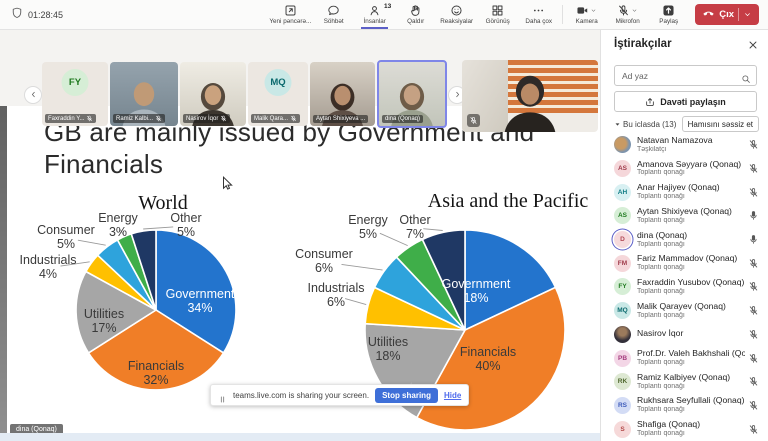 The image size is (768, 441). What do you see at coordinates (586, 14) in the screenshot?
I see `toolbar-button-camera: Kamera` at bounding box center [586, 14].